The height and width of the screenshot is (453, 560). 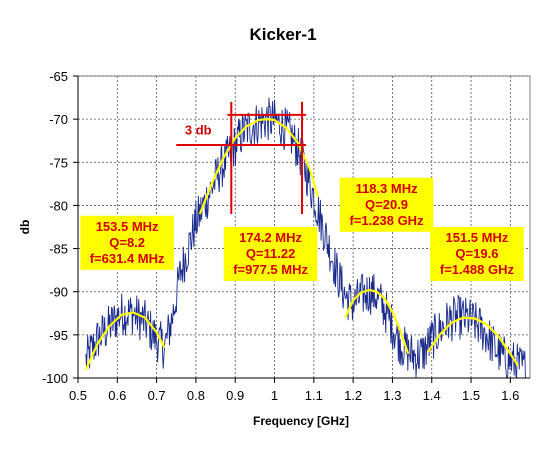 I want to click on x-tick-label: 1.1, so click(x=314, y=395).